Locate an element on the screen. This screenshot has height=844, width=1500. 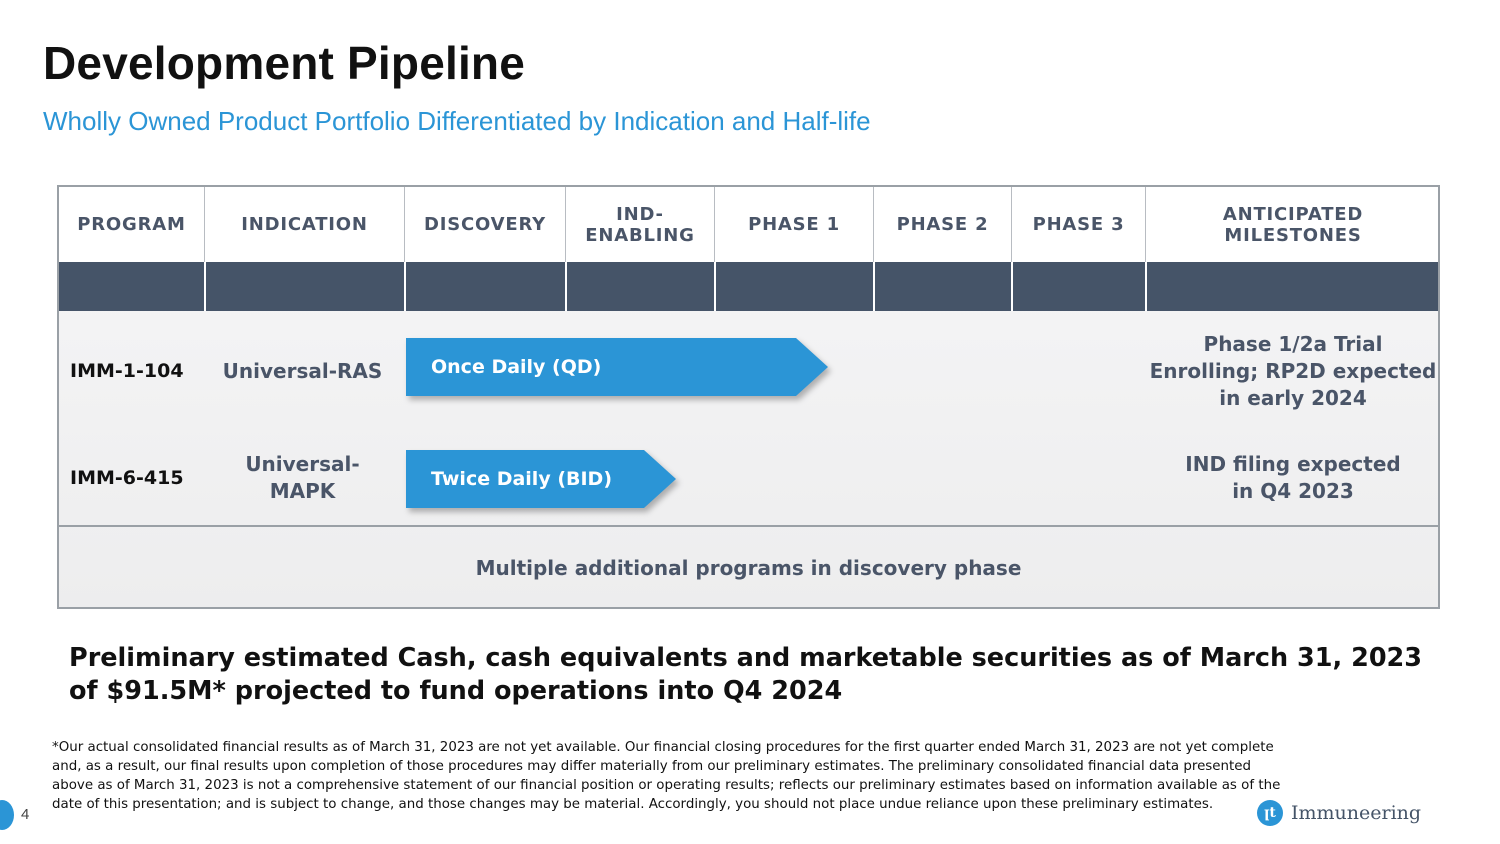
page-number: 4 is located at coordinates (25, 814).